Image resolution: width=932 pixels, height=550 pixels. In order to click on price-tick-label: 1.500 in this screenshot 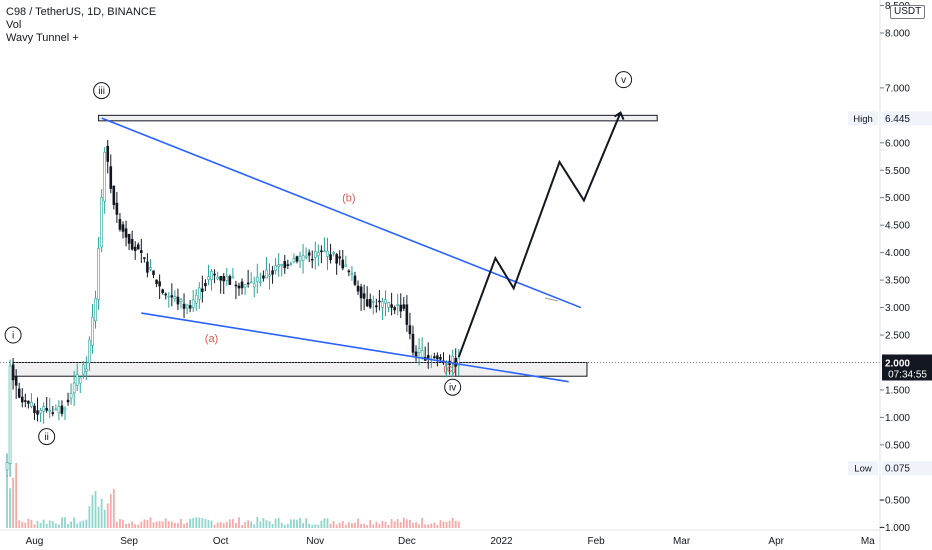, I will do `click(897, 390)`.